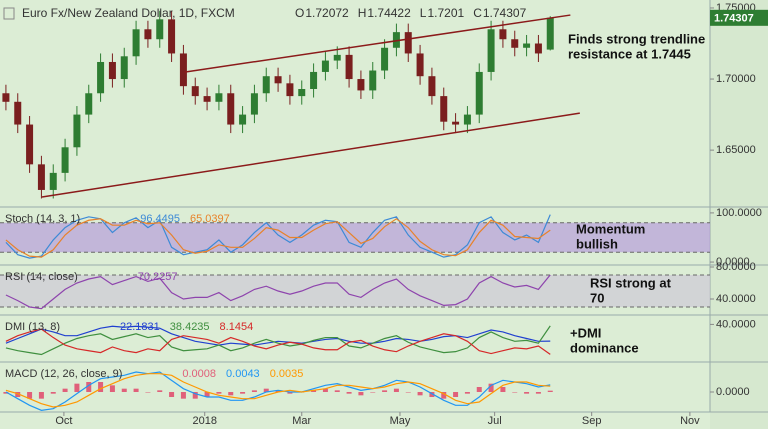 This screenshot has height=429, width=768. Describe the element at coordinates (140, 327) in the screenshot. I see `pane-value: 22.1831` at that location.